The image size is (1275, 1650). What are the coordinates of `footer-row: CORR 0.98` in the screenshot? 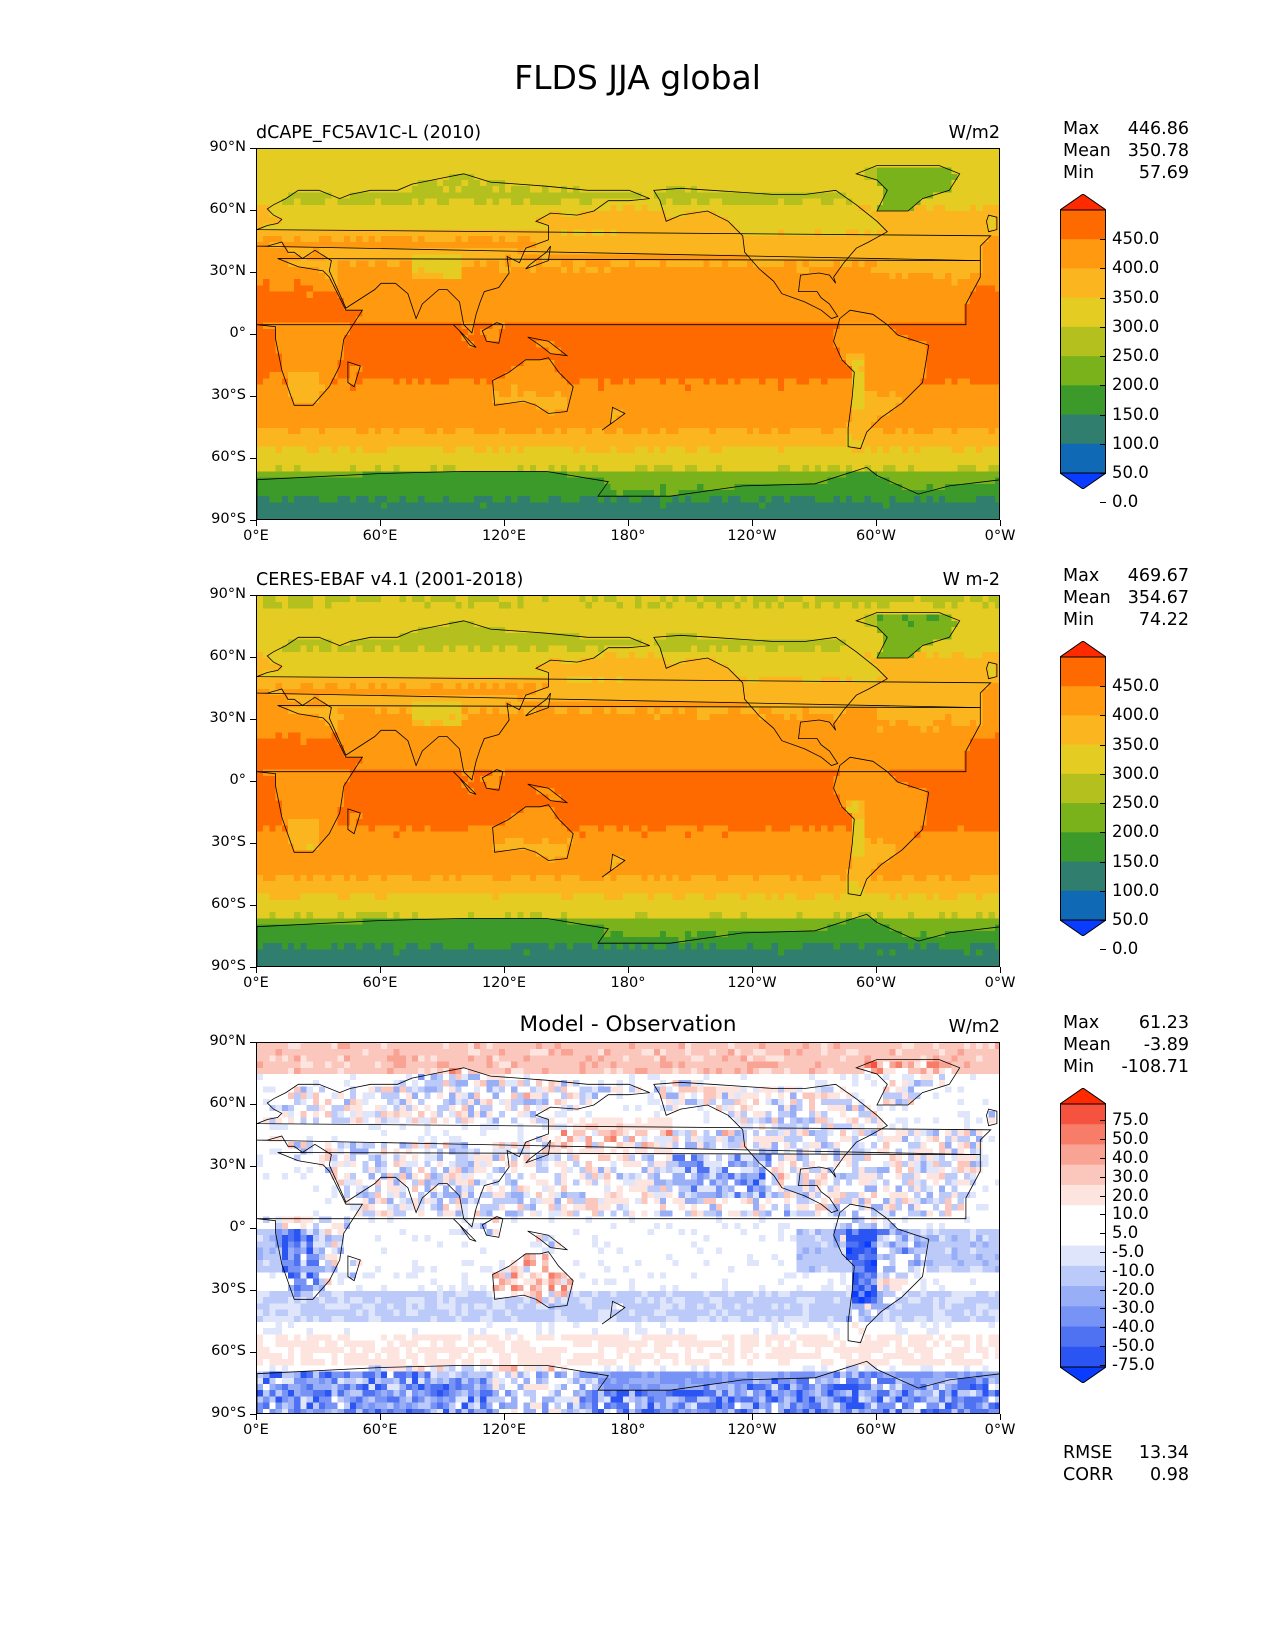 It's located at (1126, 1475).